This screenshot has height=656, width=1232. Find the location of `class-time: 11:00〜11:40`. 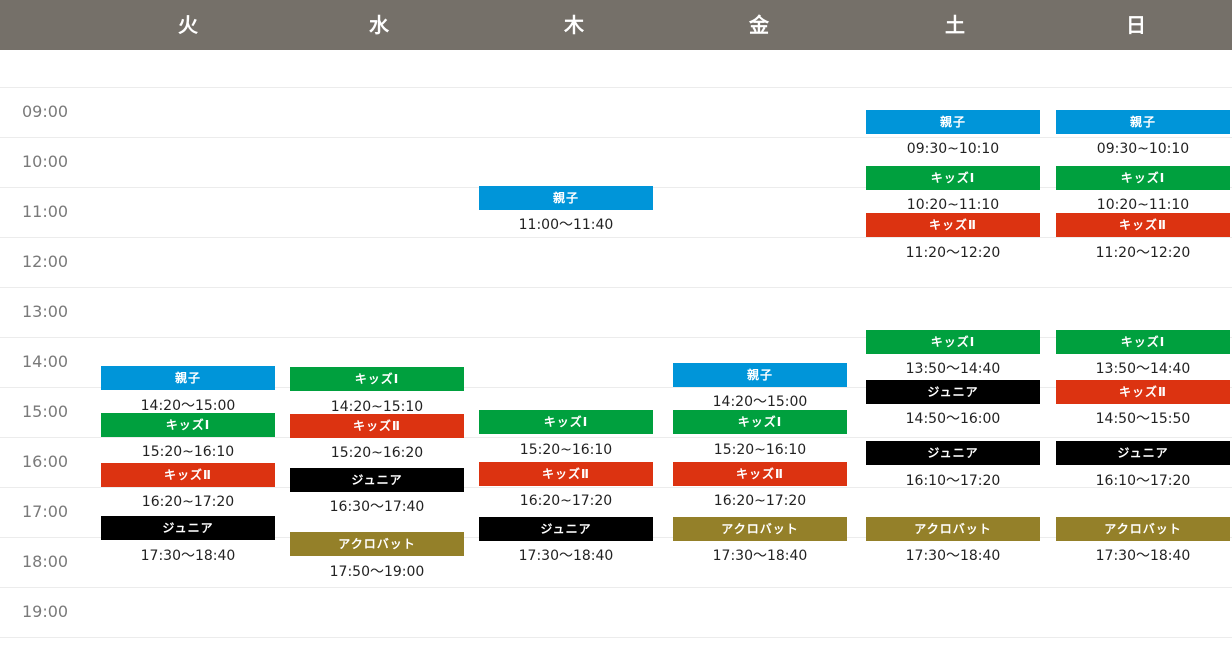

class-time: 11:00〜11:40 is located at coordinates (566, 225).